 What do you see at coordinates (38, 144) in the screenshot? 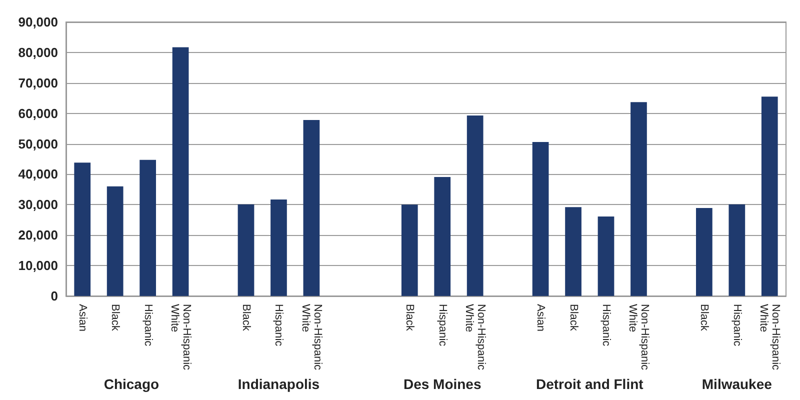
I see `y-tick-label: 50,000` at bounding box center [38, 144].